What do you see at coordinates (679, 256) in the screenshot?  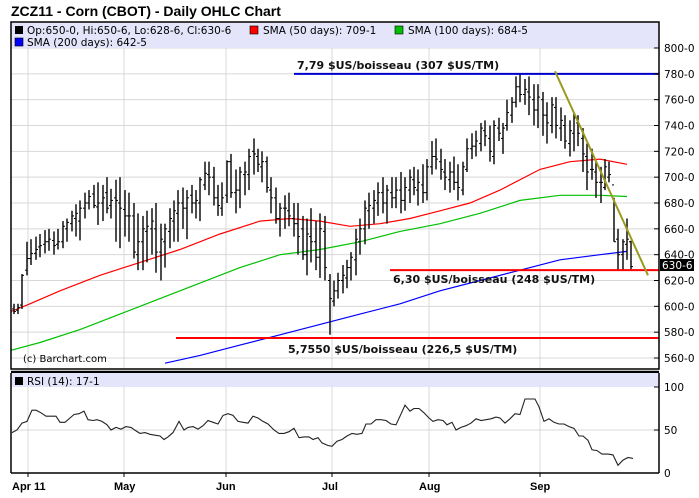 I see `y-tick-label: 640-0` at bounding box center [679, 256].